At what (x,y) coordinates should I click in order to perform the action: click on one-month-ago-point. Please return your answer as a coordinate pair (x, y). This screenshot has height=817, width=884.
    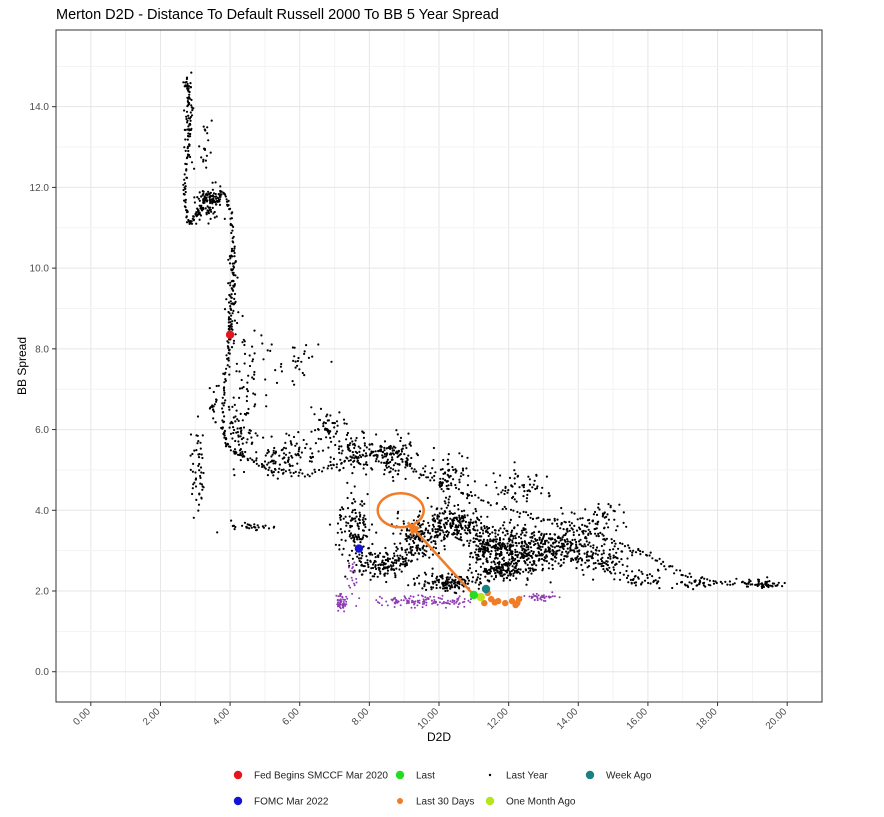
    Looking at the image, I should click on (480, 597).